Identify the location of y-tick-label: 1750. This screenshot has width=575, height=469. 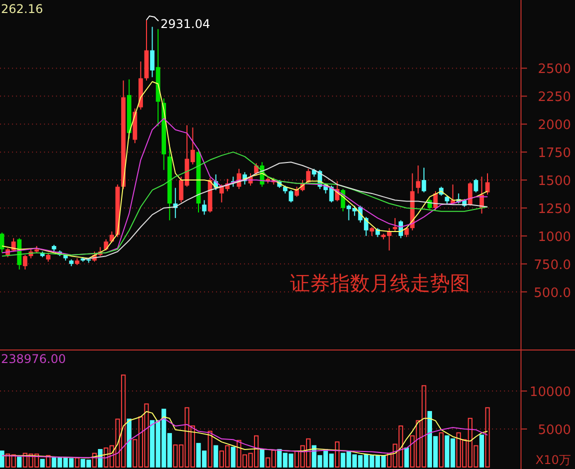
(554, 154).